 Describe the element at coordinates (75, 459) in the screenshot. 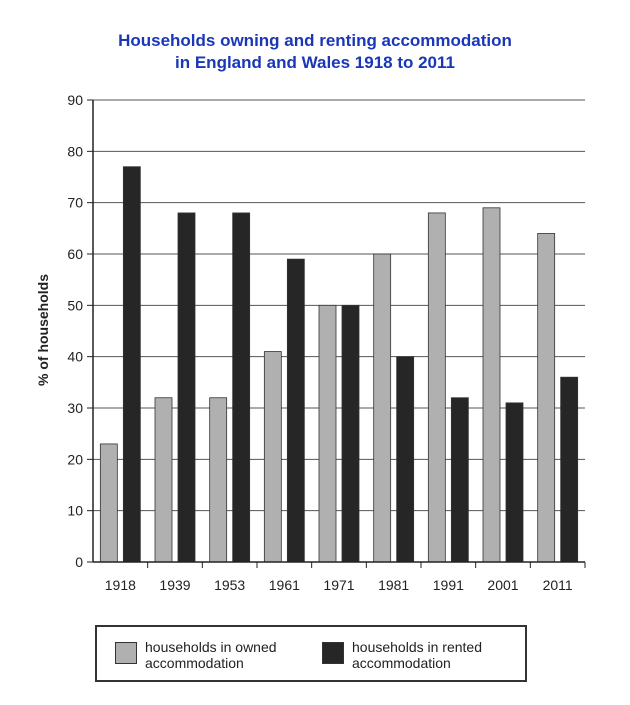

I see `y-tick-label: 20` at that location.